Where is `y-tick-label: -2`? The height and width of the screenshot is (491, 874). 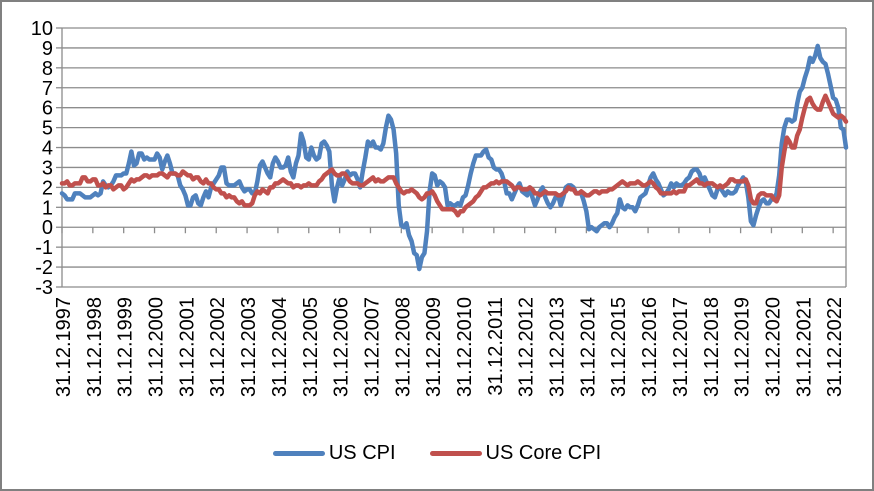
y-tick-label: -2 is located at coordinates (44, 268).